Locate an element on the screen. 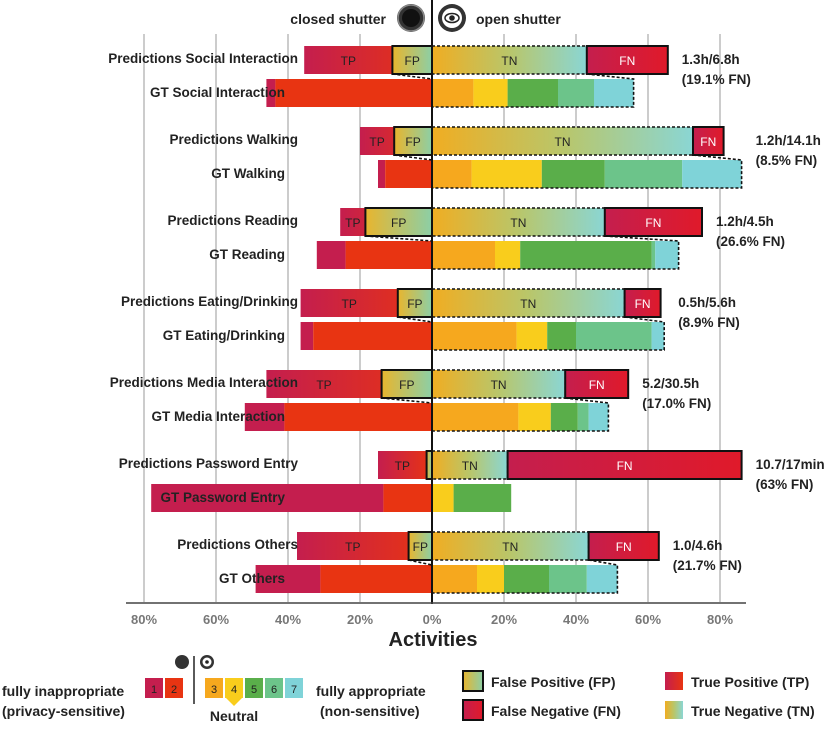 This screenshot has width=830, height=731. pred-row-label: Predictions Social Interaction is located at coordinates (203, 58).